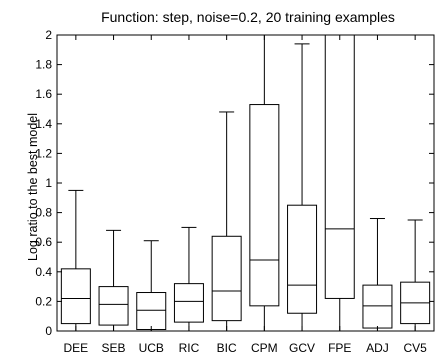  I want to click on y-tick-label: 0, so click(48, 331).